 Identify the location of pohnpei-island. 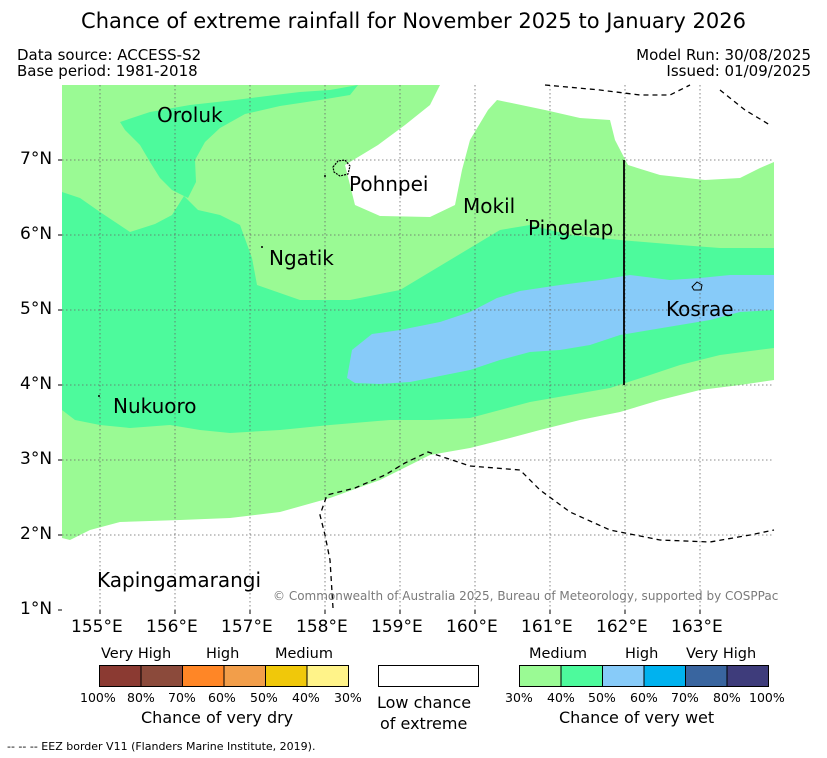
(341, 168).